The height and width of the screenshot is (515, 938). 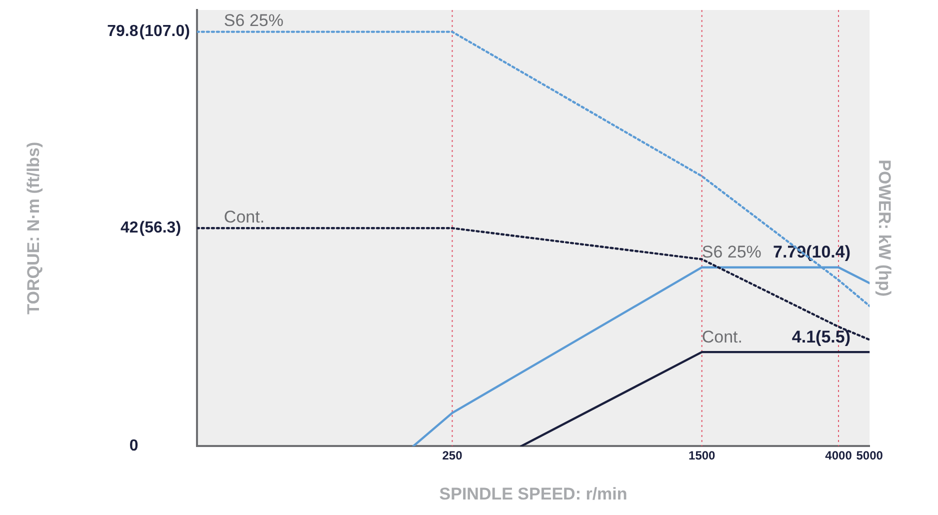 What do you see at coordinates (884, 228) in the screenshot?
I see `y2-axis-title: POWER: kW (hp)` at bounding box center [884, 228].